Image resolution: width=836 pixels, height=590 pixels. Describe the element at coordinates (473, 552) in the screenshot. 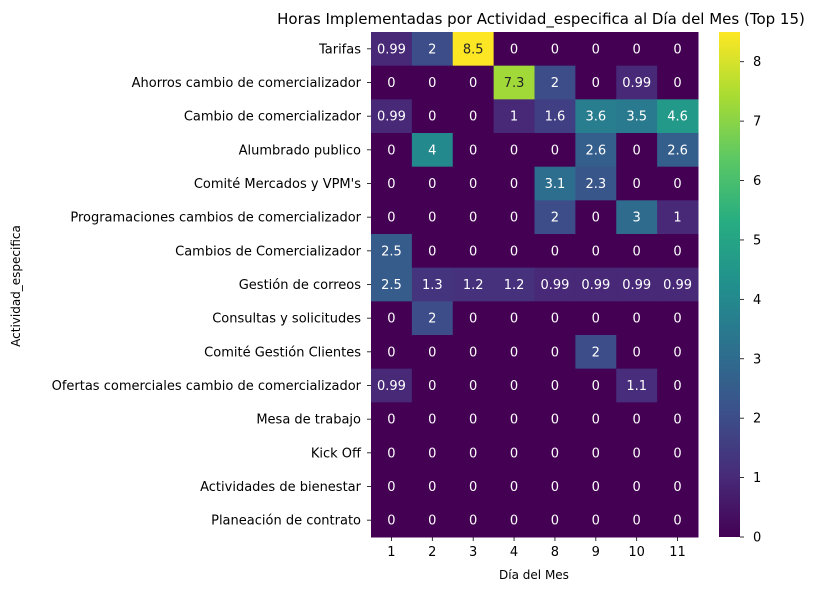

I see `column-label: 3` at that location.